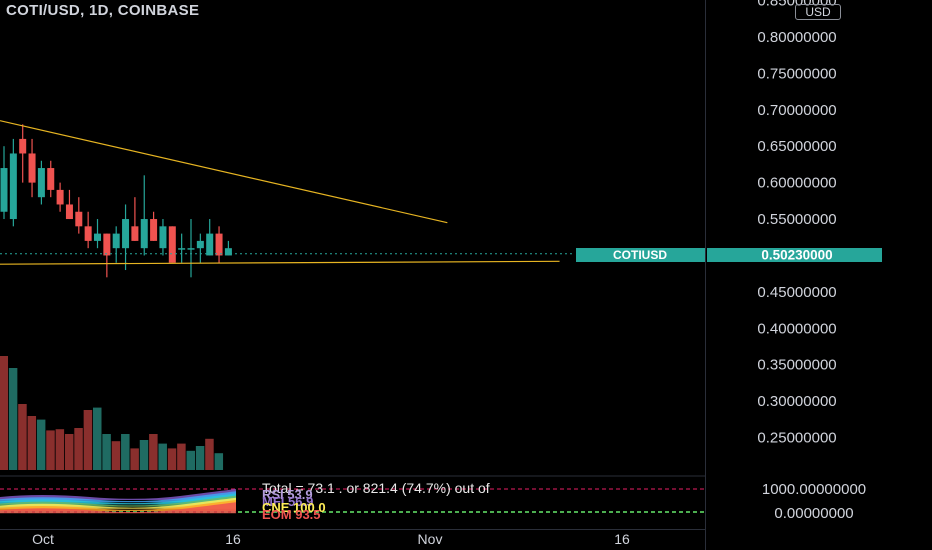 The image size is (932, 550). I want to click on indicator-pane, so click(352, 494).